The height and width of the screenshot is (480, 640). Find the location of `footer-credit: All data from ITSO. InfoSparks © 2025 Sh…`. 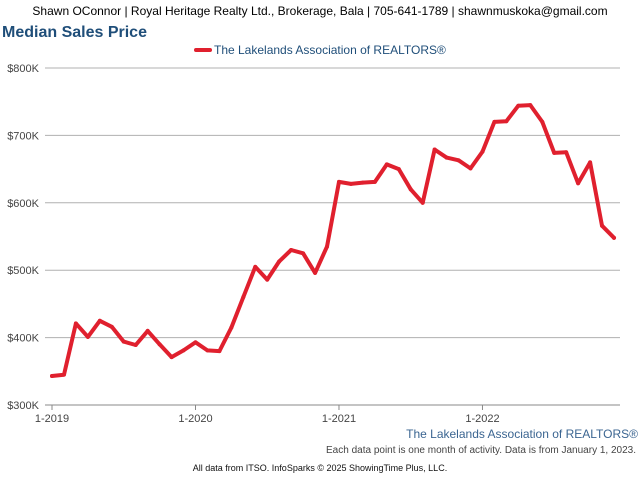

footer-credit: All data from ITSO. InfoSparks © 2025 Sh… is located at coordinates (320, 468).